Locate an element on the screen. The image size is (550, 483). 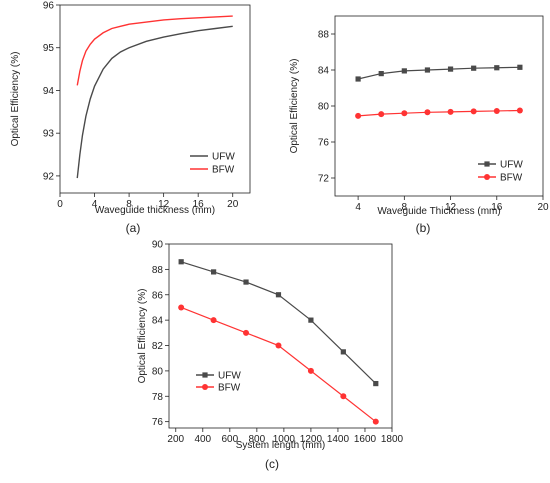
y-tick-label: 93 is located at coordinates (49, 134).